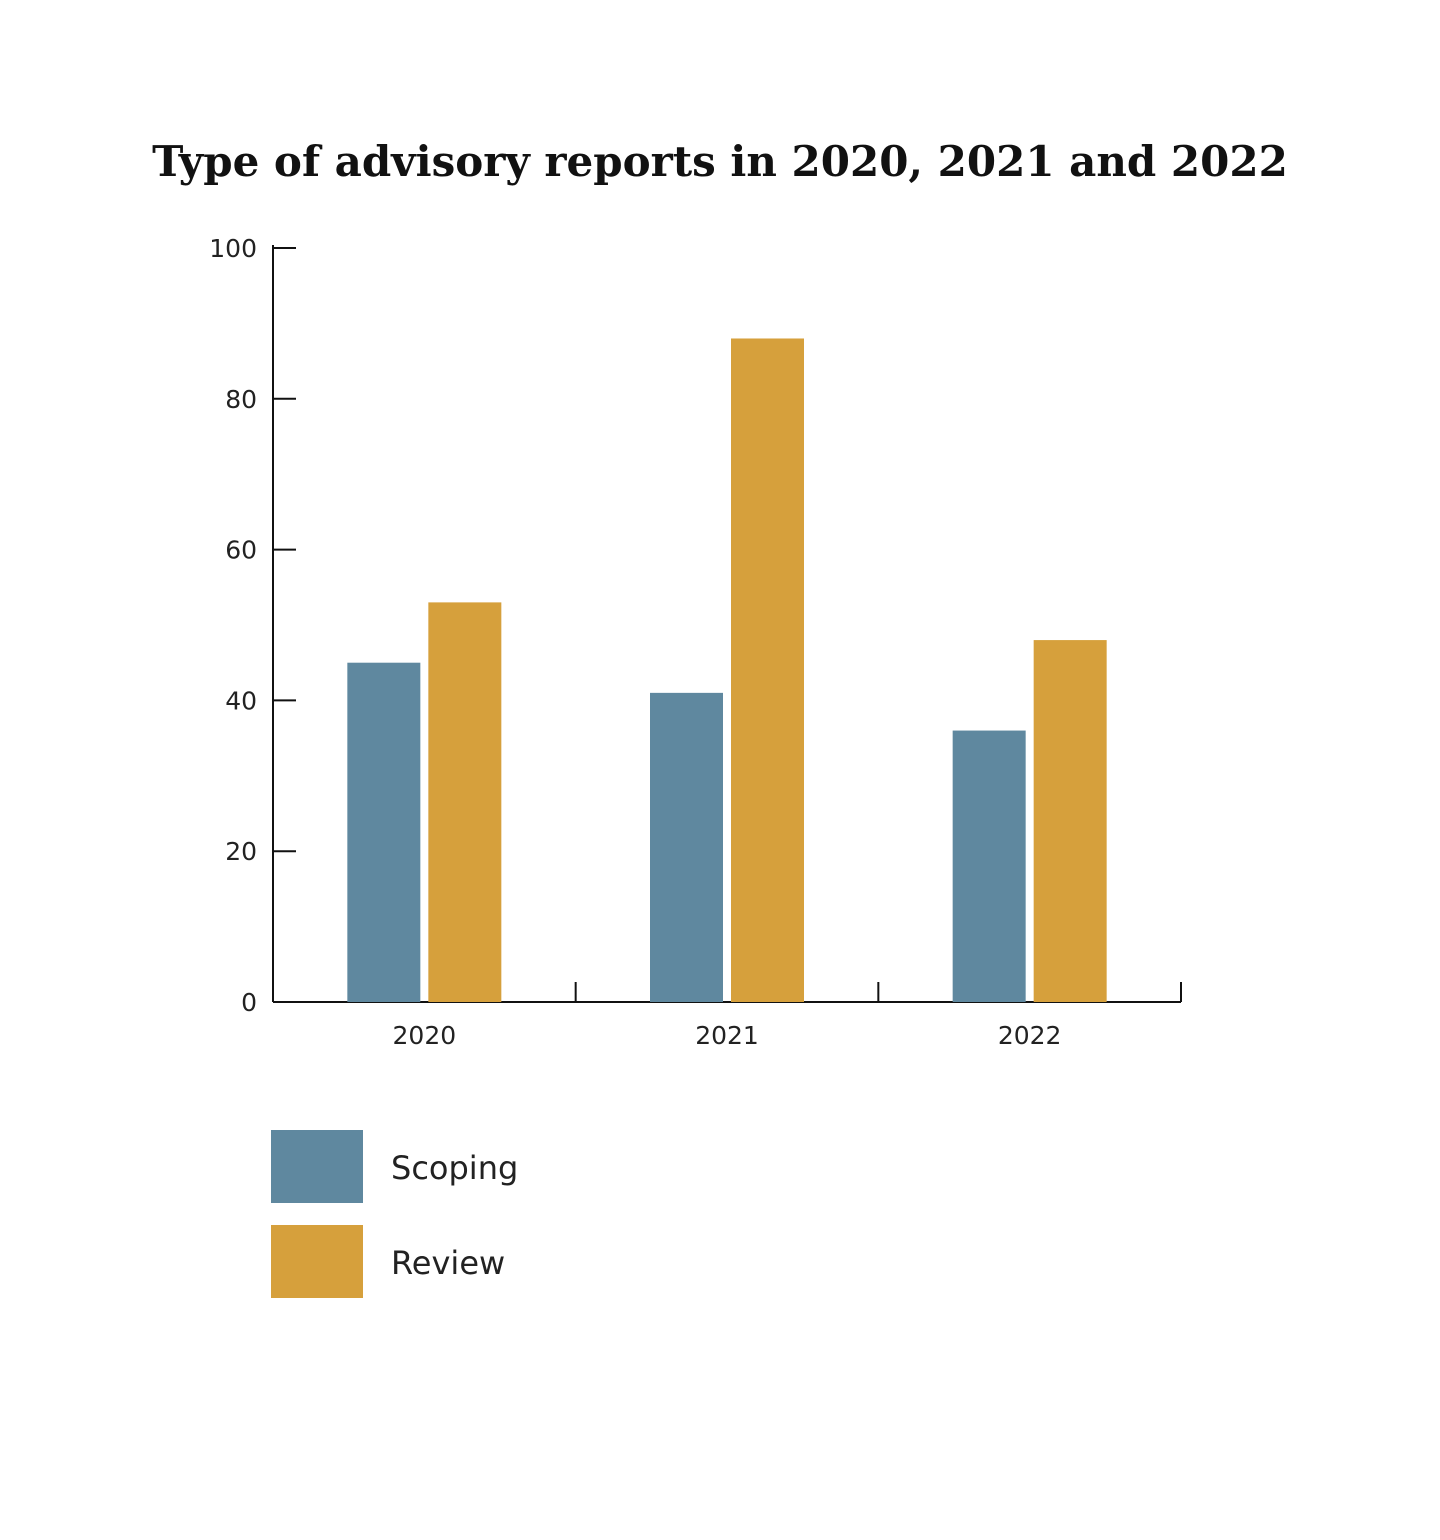 This screenshot has width=1440, height=1540. I want to click on y-tick-label: 20, so click(241, 851).